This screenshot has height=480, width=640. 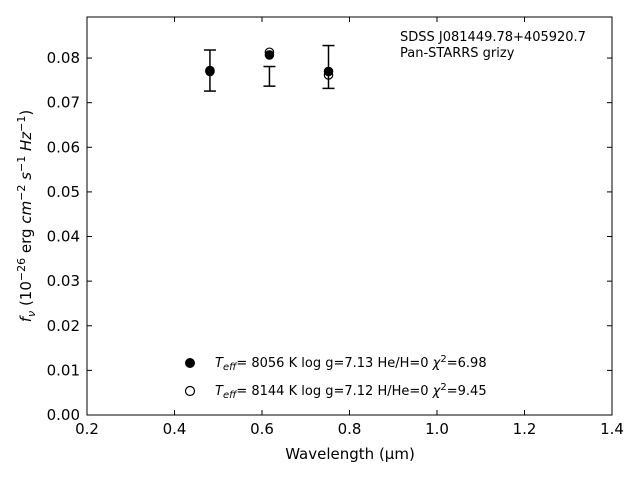 What do you see at coordinates (63, 58) in the screenshot?
I see `y-tick-label: 0.08` at bounding box center [63, 58].